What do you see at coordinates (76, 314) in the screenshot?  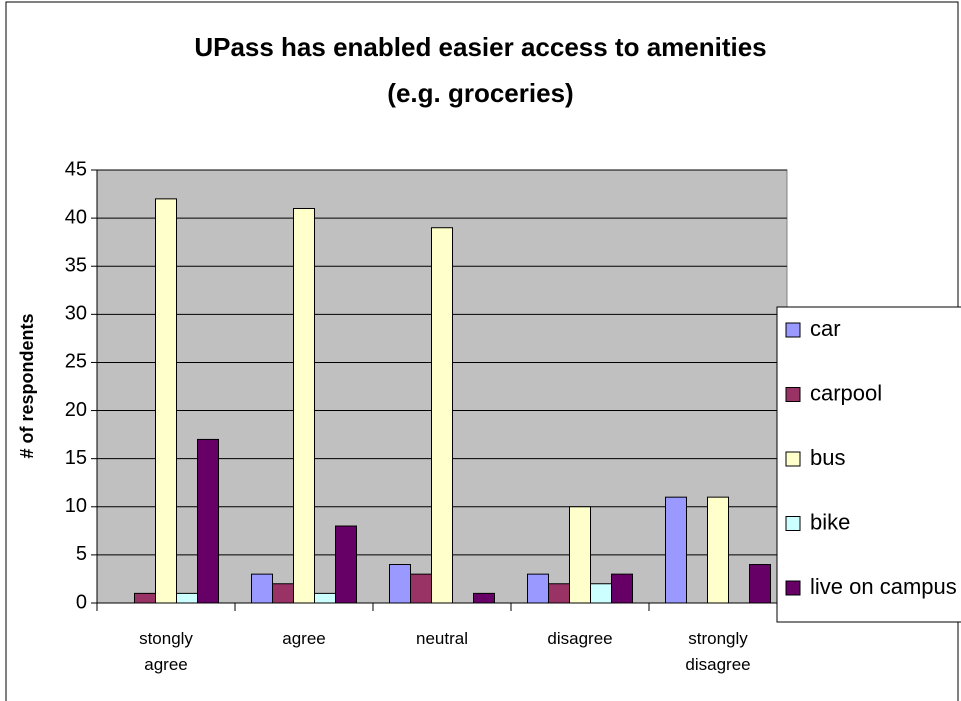 I see `y-tick-label: 30` at bounding box center [76, 314].